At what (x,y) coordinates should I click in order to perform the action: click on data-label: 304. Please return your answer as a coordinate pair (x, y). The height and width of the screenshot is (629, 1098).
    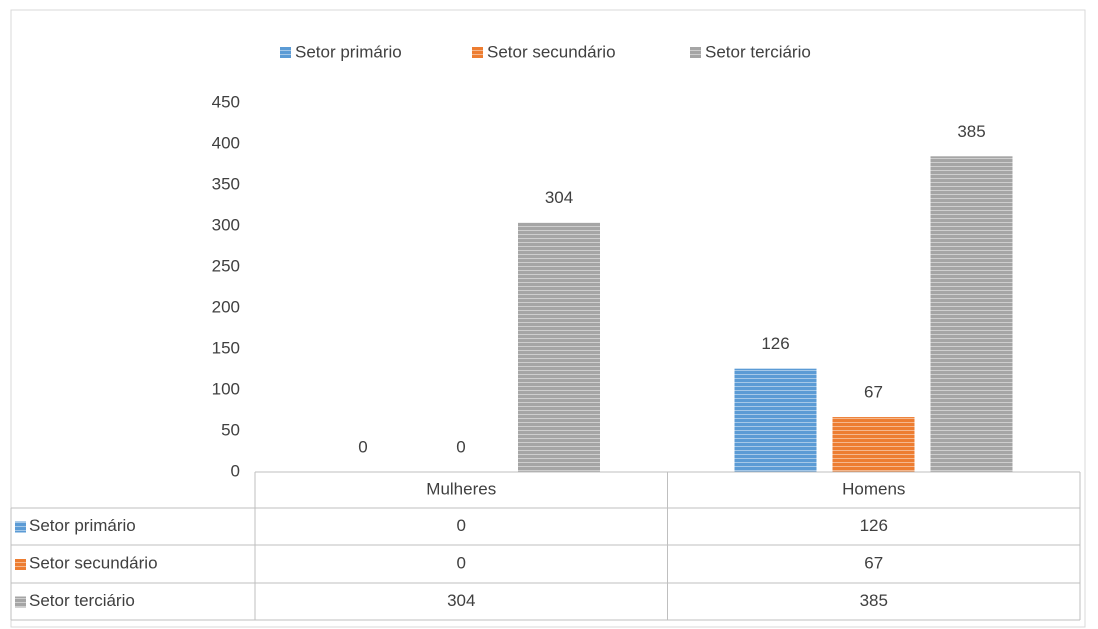
    Looking at the image, I should click on (559, 197).